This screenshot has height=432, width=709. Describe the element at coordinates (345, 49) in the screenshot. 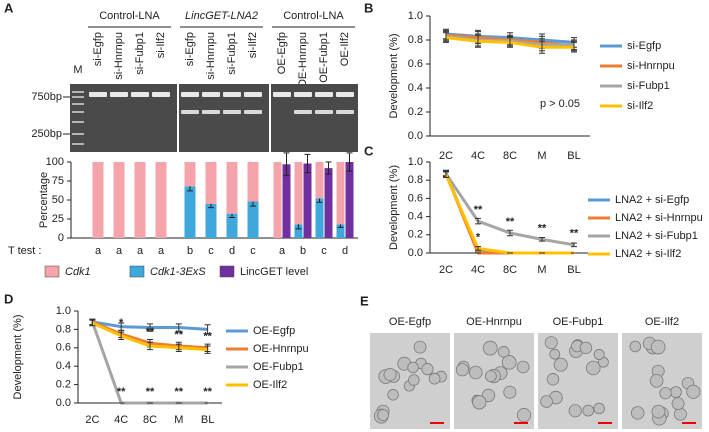

I see `lane-label: OE-Ilf2` at that location.